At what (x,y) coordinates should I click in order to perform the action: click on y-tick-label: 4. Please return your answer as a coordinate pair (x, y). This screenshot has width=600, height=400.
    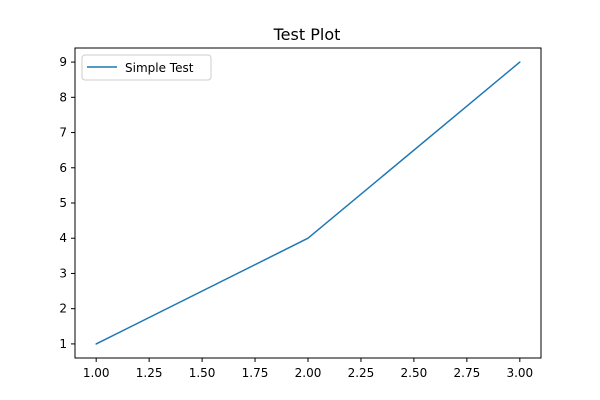
    Looking at the image, I should click on (63, 238).